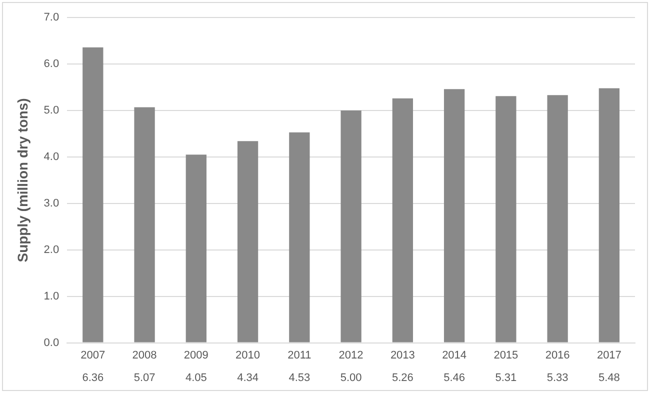 The image size is (650, 393). What do you see at coordinates (93, 378) in the screenshot?
I see `data-label: 6.36` at bounding box center [93, 378].